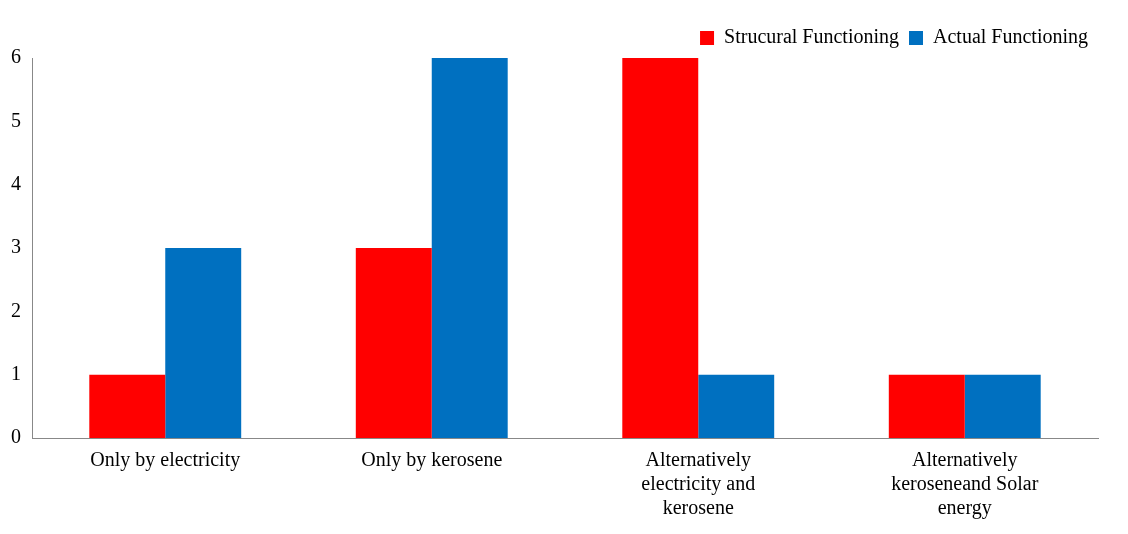 The image size is (1128, 534). What do you see at coordinates (16, 309) in the screenshot?
I see `y-tick-label: 2` at bounding box center [16, 309].